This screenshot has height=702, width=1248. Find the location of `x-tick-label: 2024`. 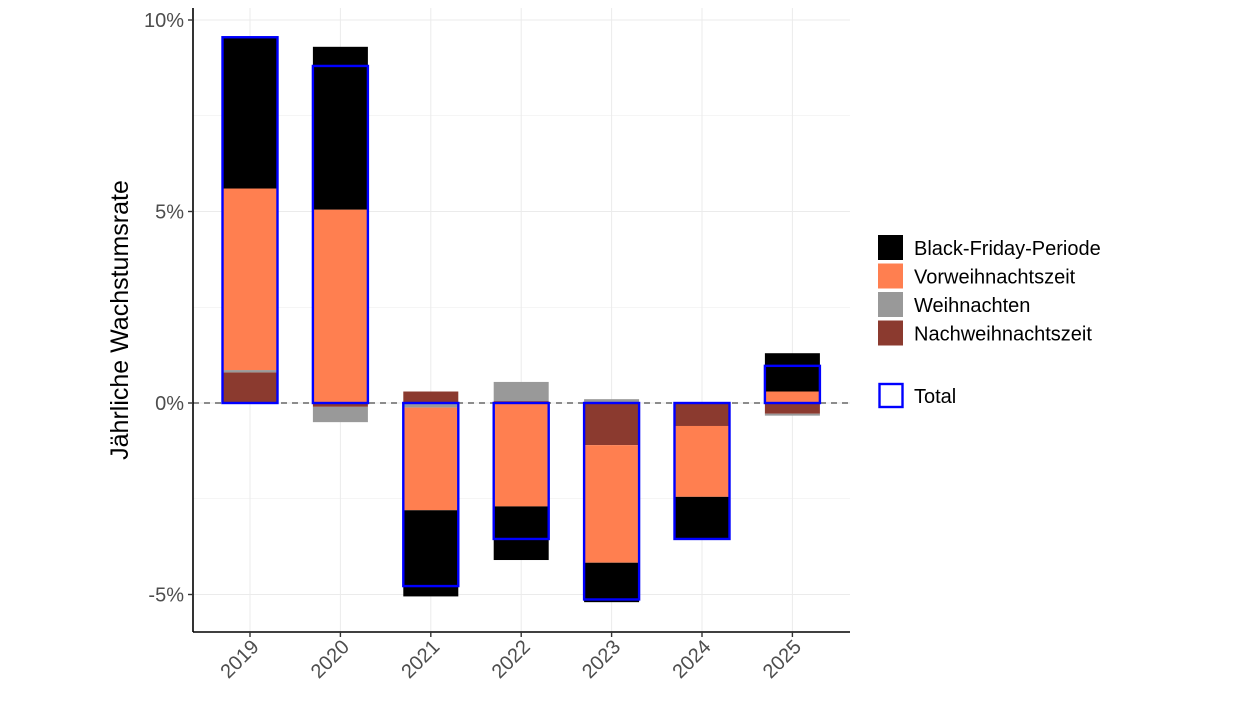

x-tick-label: 2024 is located at coordinates (692, 659).